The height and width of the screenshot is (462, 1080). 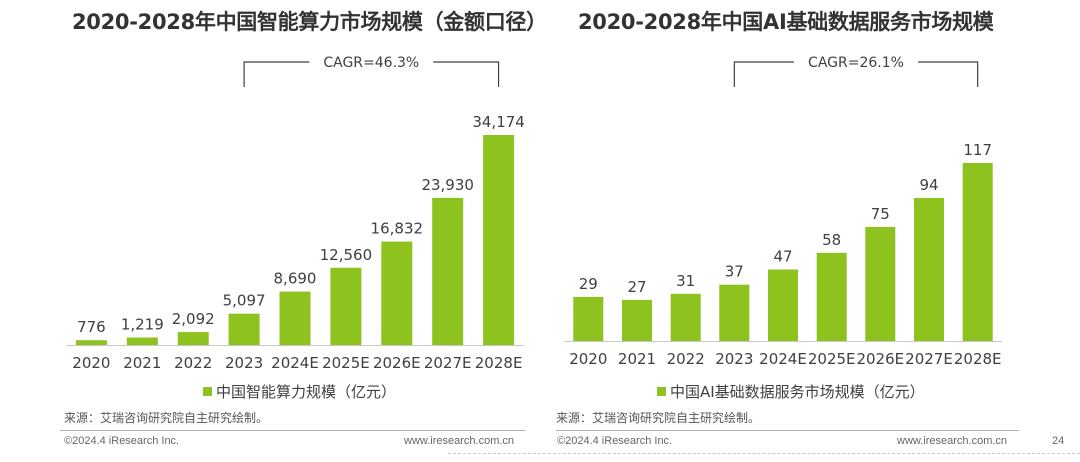 I want to click on left-value-label-2022: 2,092, so click(x=193, y=319).